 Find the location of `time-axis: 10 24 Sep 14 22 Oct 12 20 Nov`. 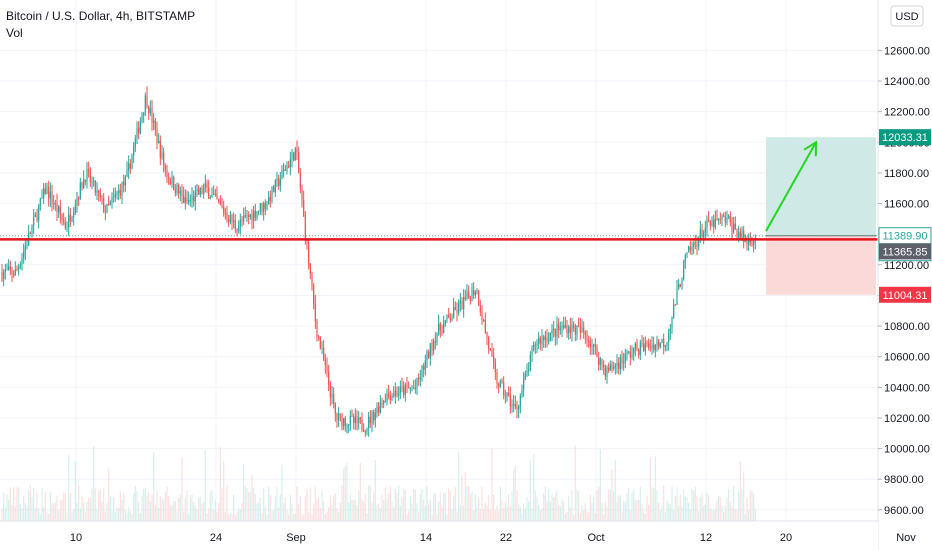

time-axis: 10 24 Sep 14 22 Oct 12 20 Nov is located at coordinates (458, 535).